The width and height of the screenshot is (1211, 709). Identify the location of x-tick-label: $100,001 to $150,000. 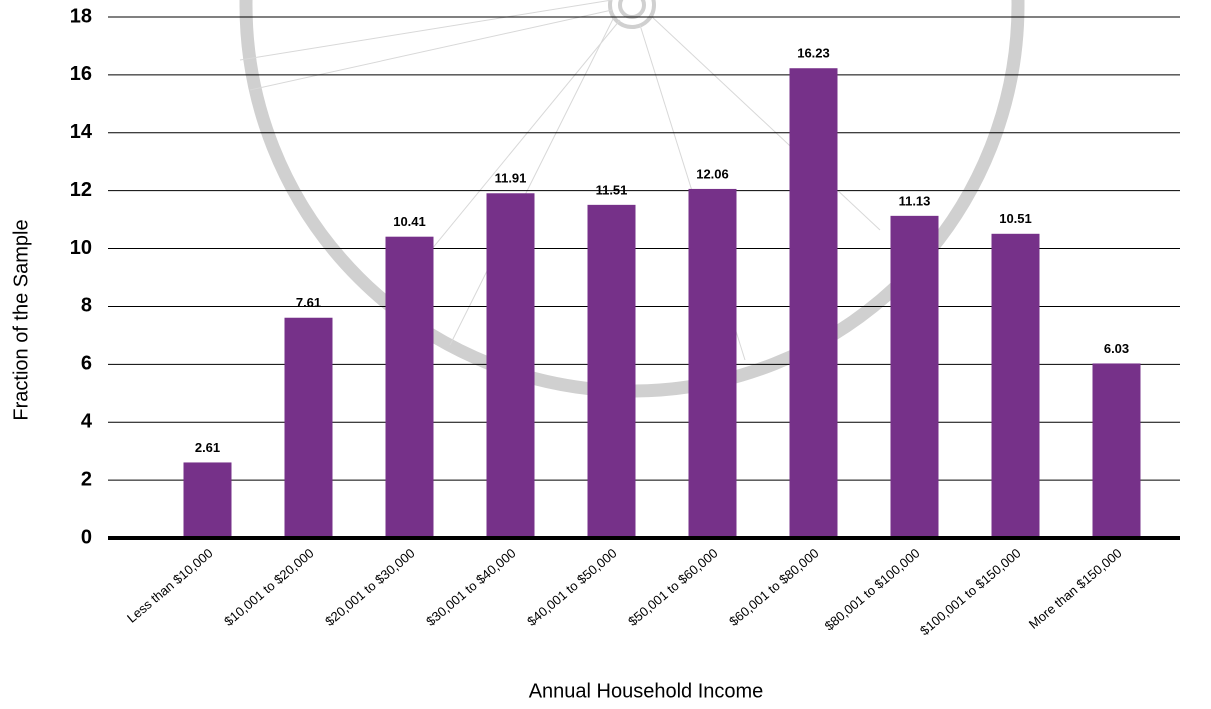
(970, 591).